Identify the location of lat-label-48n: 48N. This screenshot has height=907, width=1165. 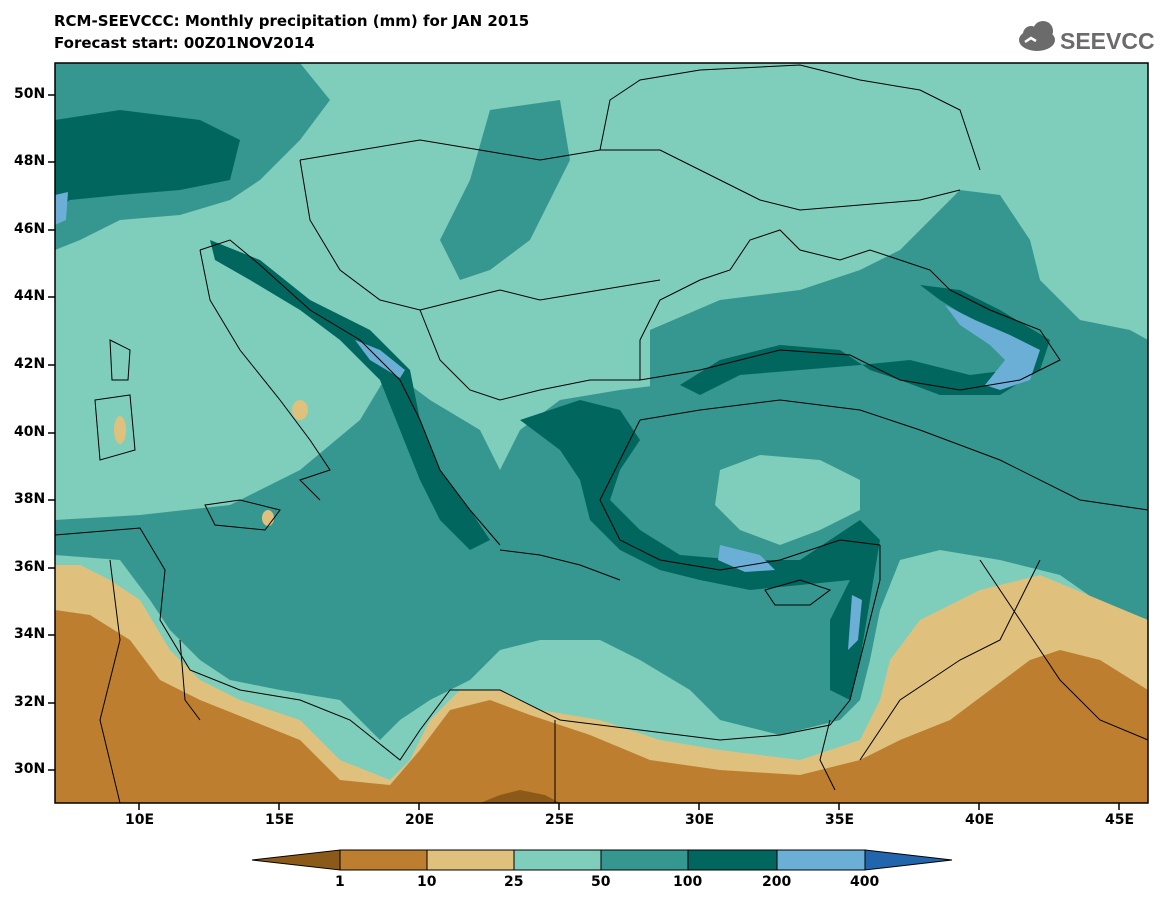
(30, 161).